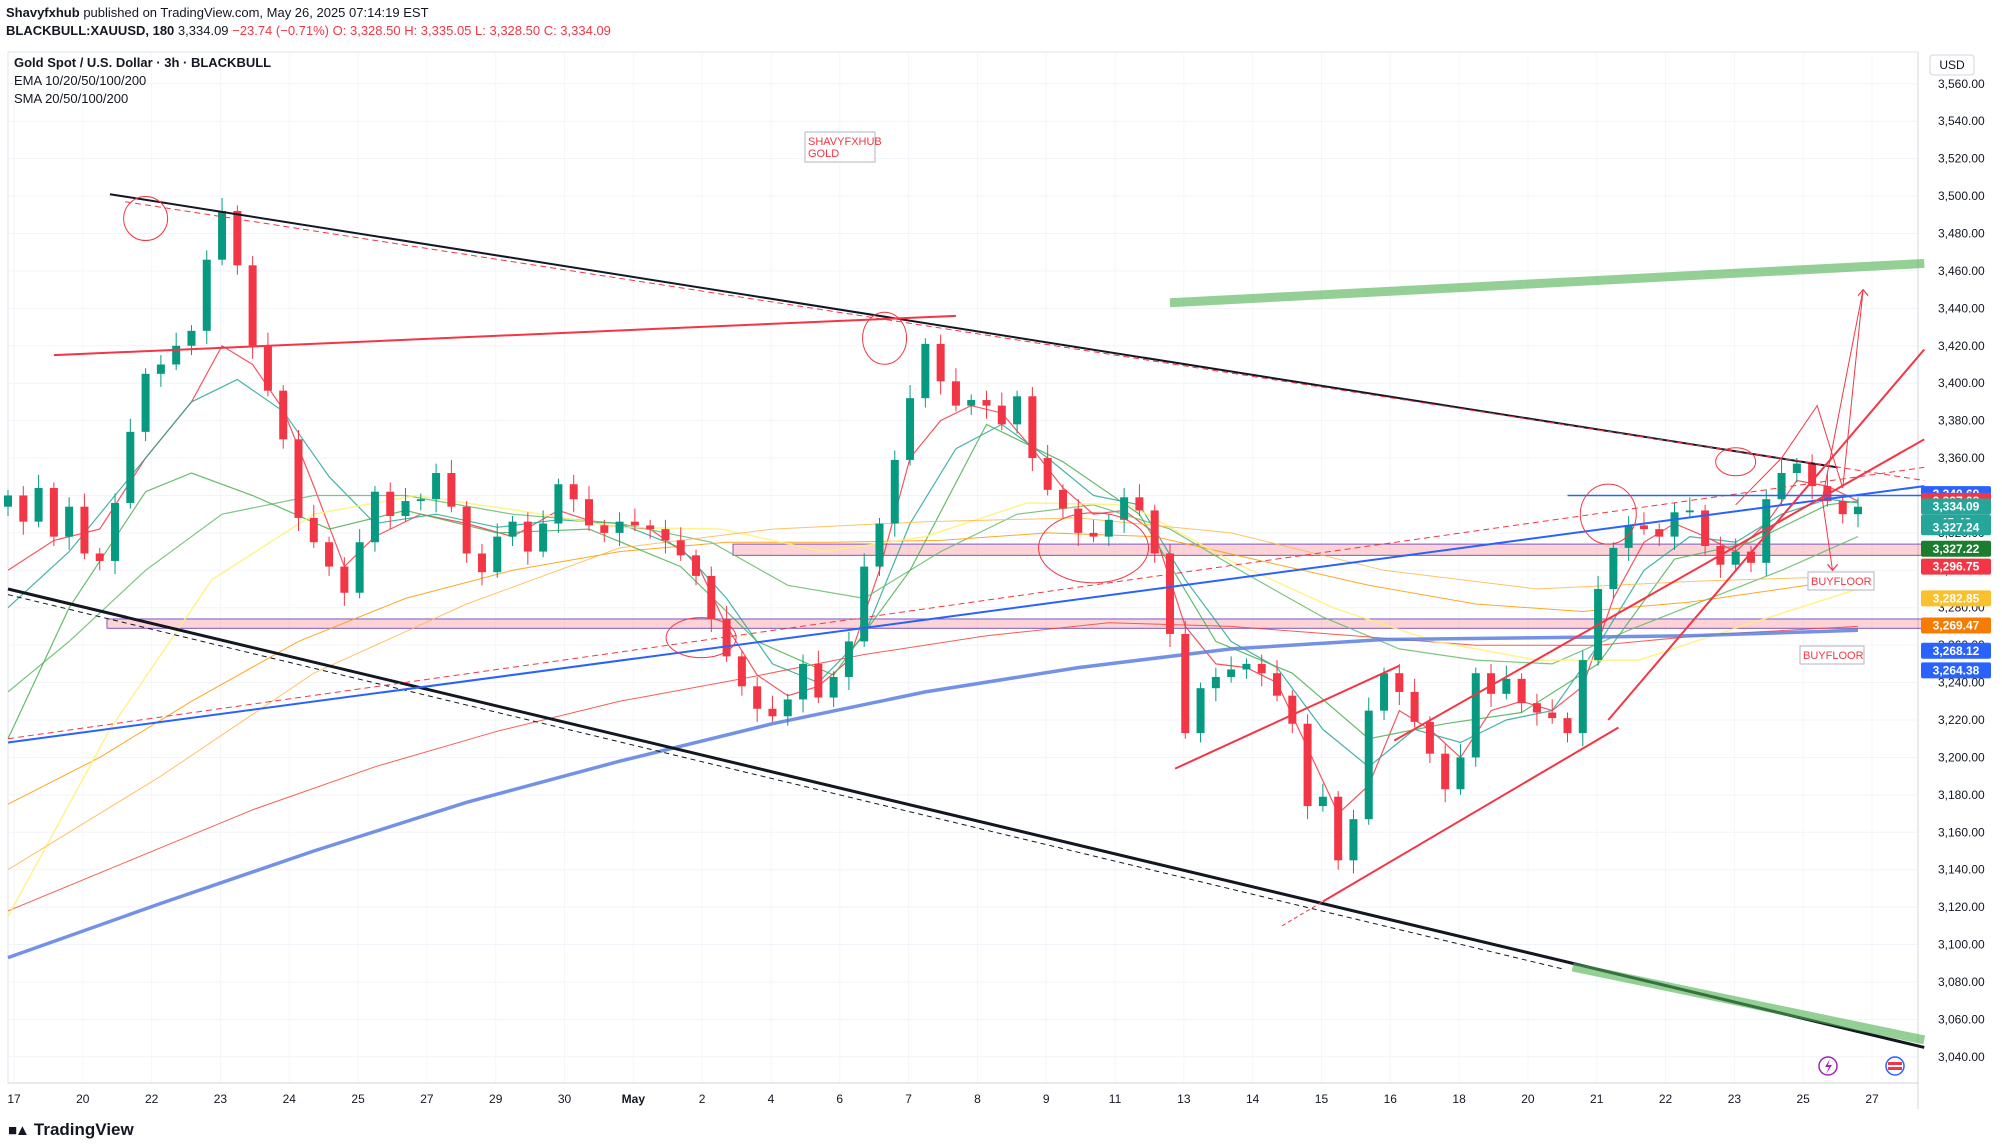 This screenshot has height=1148, width=2002. What do you see at coordinates (1961, 832) in the screenshot?
I see `y-tick-label: 3,160.00` at bounding box center [1961, 832].